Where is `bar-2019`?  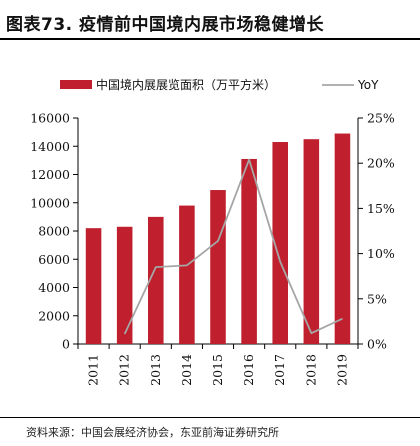
bar-2019 is located at coordinates (342, 238).